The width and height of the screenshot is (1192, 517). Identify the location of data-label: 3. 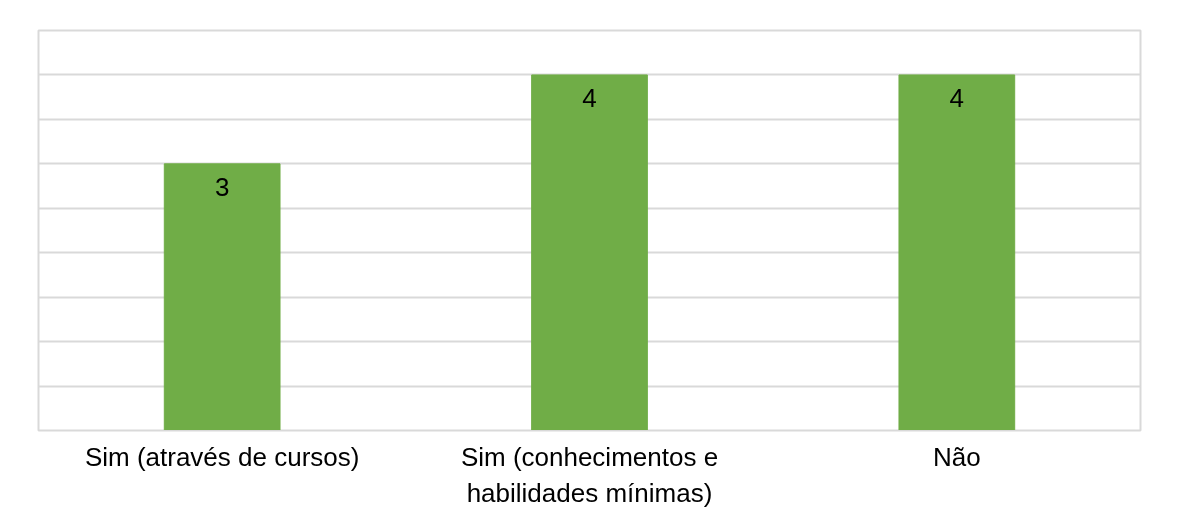
(222, 186).